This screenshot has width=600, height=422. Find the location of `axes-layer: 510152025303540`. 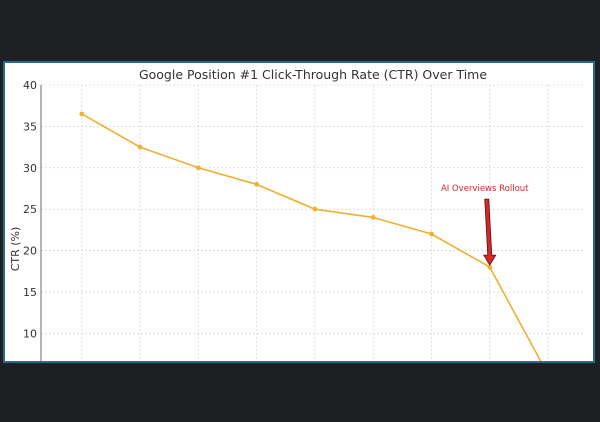

axes-layer: 510152025303540 is located at coordinates (32, 220).